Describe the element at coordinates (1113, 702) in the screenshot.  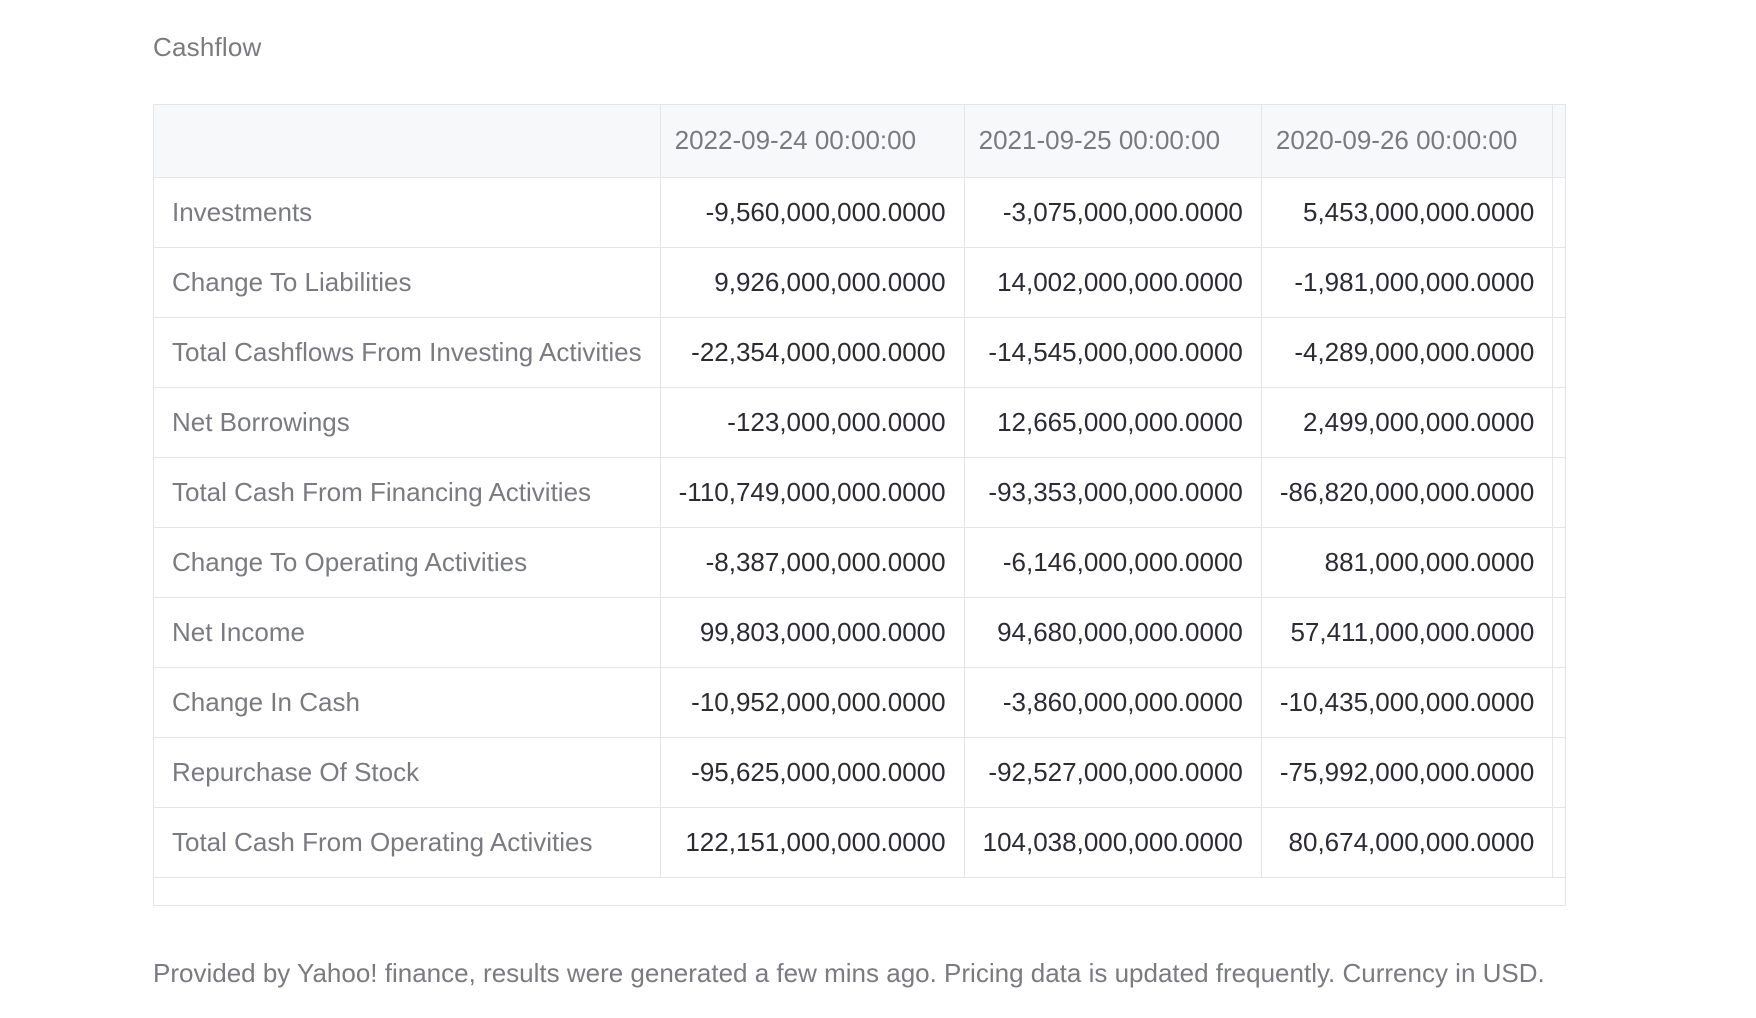
I see `table-cell: -3,860,000,000.0000` at that location.